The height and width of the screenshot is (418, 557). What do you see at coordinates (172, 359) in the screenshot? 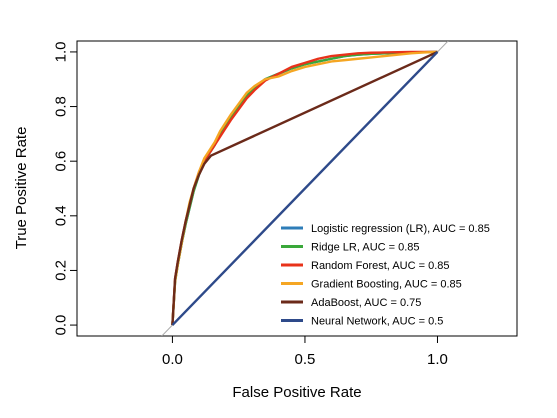
I see `x-tick-label: 0.0` at bounding box center [172, 359].